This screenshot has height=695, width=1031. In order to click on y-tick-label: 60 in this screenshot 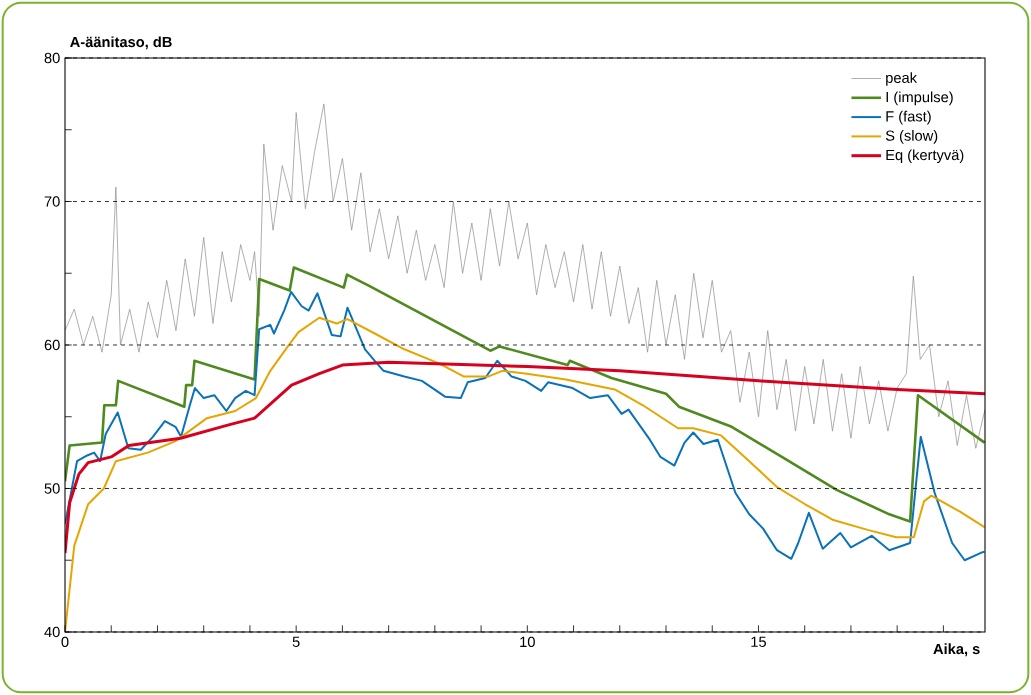, I will do `click(52, 345)`.